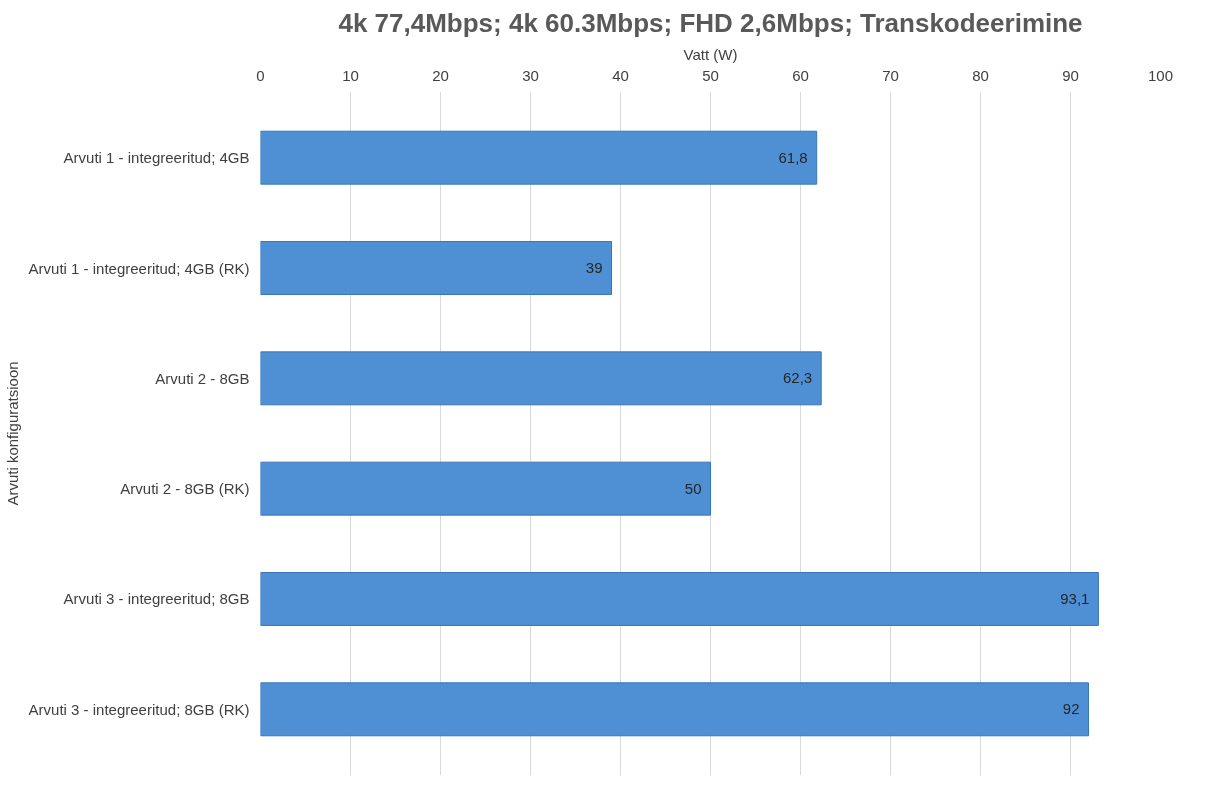  What do you see at coordinates (350, 75) in the screenshot?
I see `x-tick-label: 10` at bounding box center [350, 75].